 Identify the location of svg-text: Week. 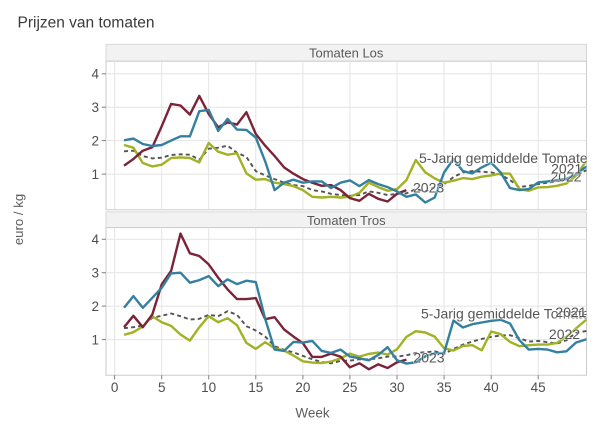
(312, 412).